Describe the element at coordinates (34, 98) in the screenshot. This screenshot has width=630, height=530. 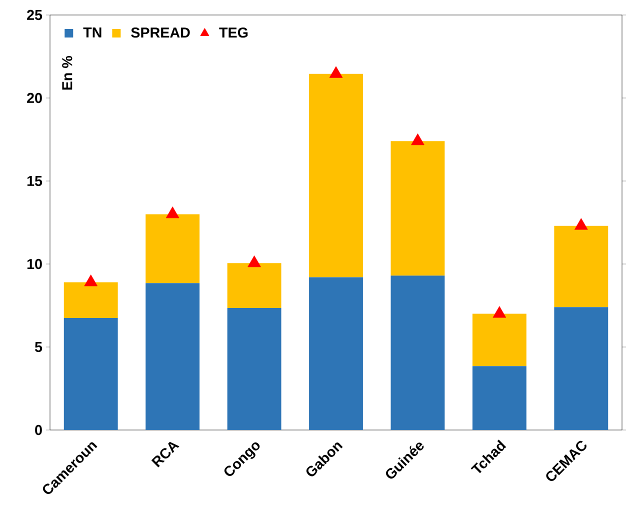
I see `y-tick-label: 20` at that location.